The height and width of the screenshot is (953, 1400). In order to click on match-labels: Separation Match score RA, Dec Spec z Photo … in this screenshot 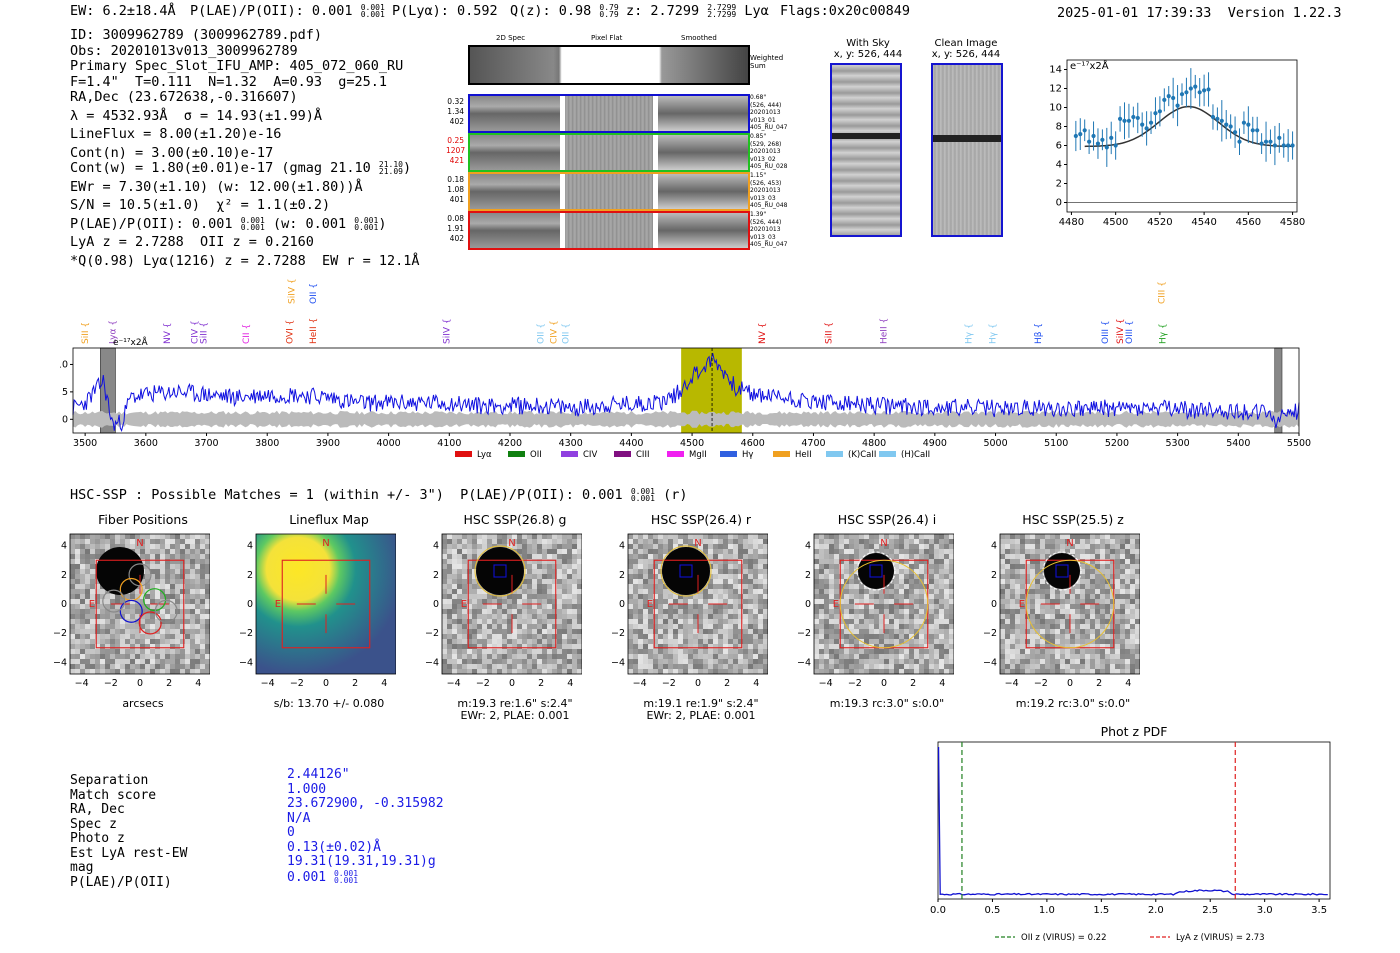, I will do `click(128, 831)`.